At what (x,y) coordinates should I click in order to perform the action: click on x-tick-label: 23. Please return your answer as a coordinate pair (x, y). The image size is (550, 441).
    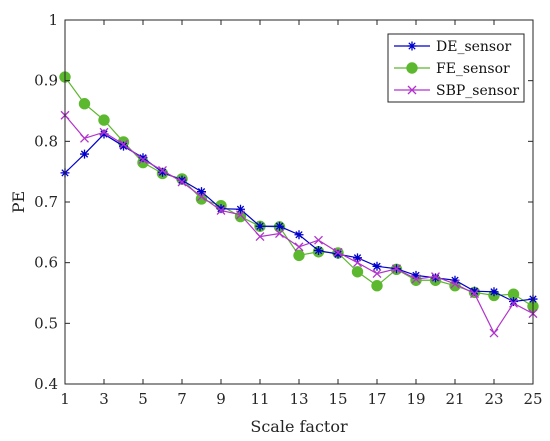
    Looking at the image, I should click on (493, 399).